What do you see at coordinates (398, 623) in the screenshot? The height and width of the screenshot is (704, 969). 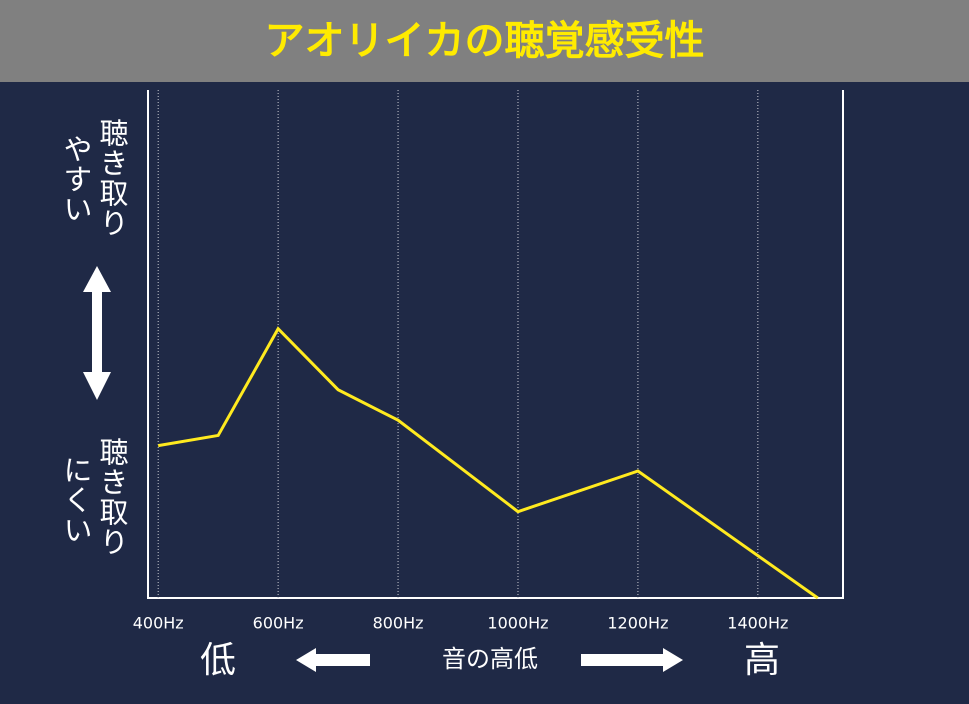 I see `x-tick-label: 800Hz` at bounding box center [398, 623].